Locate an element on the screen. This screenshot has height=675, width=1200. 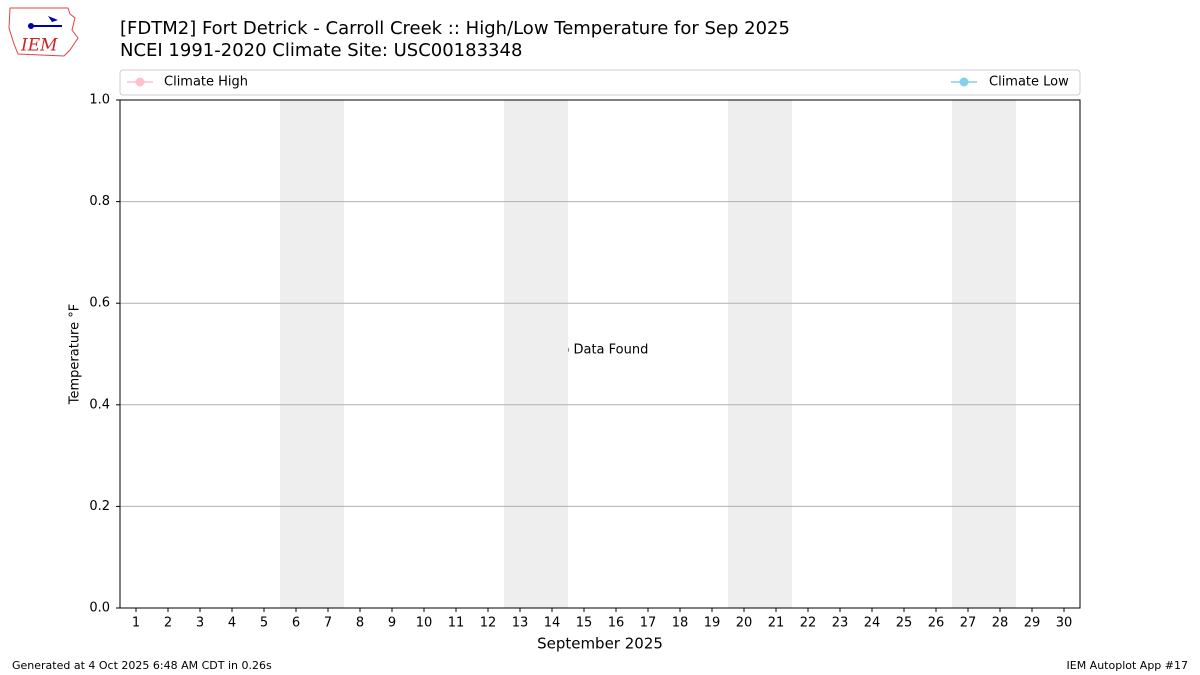
x-tick-label: 13 is located at coordinates (520, 623).